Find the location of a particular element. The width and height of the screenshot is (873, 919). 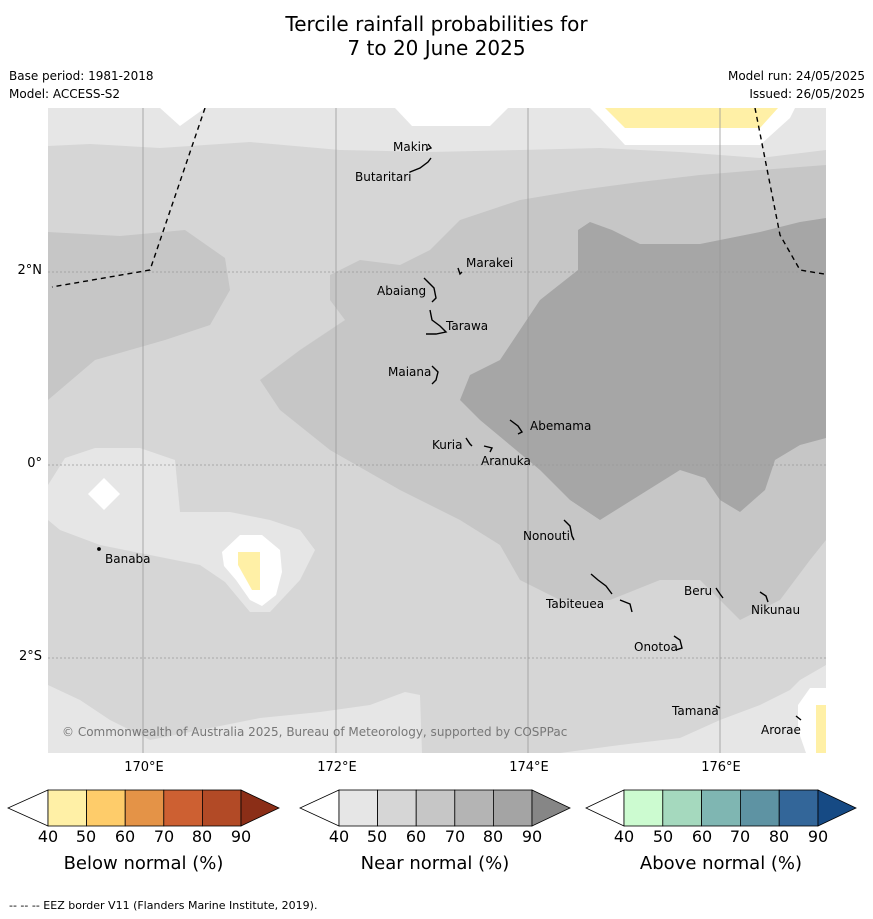

meta-left: Base period: 1981-2018 Model: ACCESS-S2 is located at coordinates (81, 85).